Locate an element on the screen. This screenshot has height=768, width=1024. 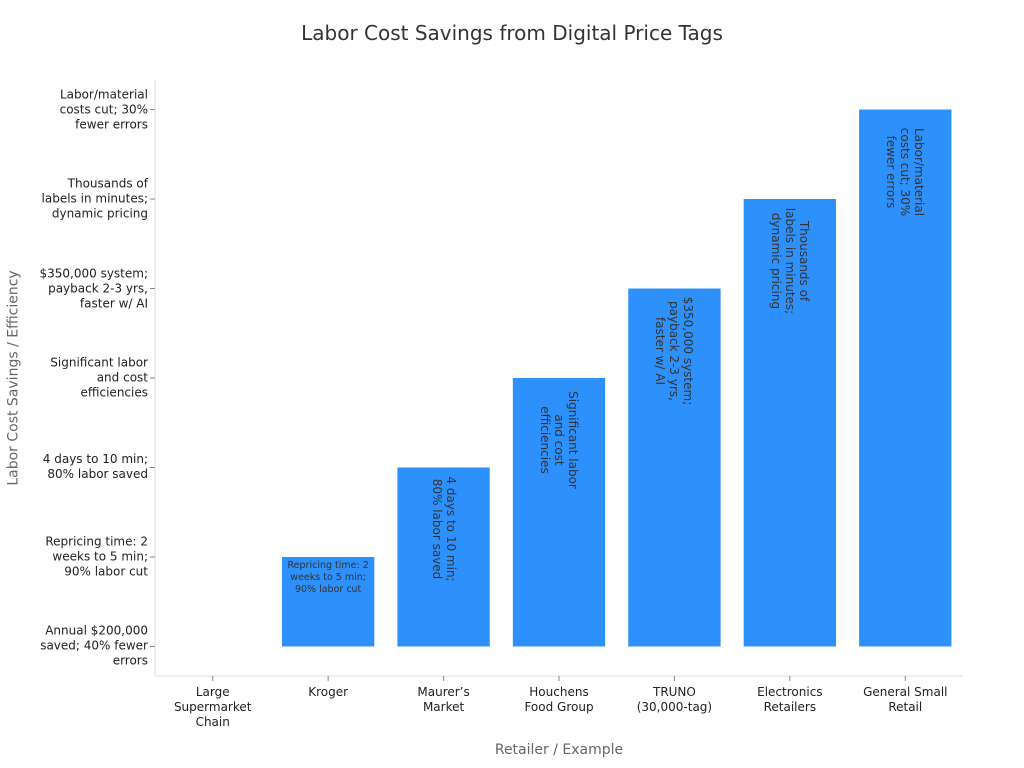
x-tick-label: TRUNO (30,000-tag) is located at coordinates (674, 699).